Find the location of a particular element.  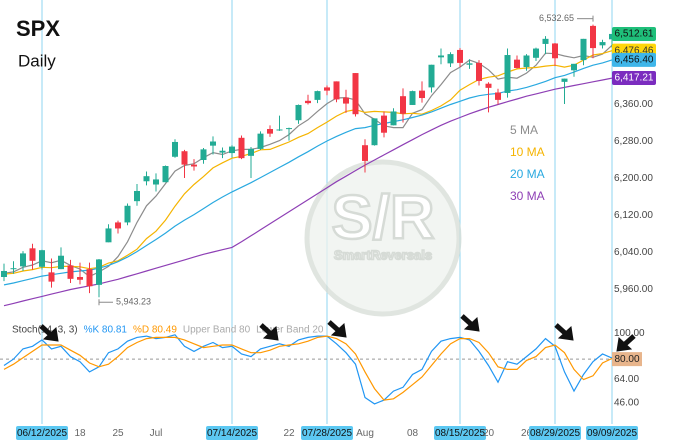

legend-entry: 5 MA is located at coordinates (524, 130).